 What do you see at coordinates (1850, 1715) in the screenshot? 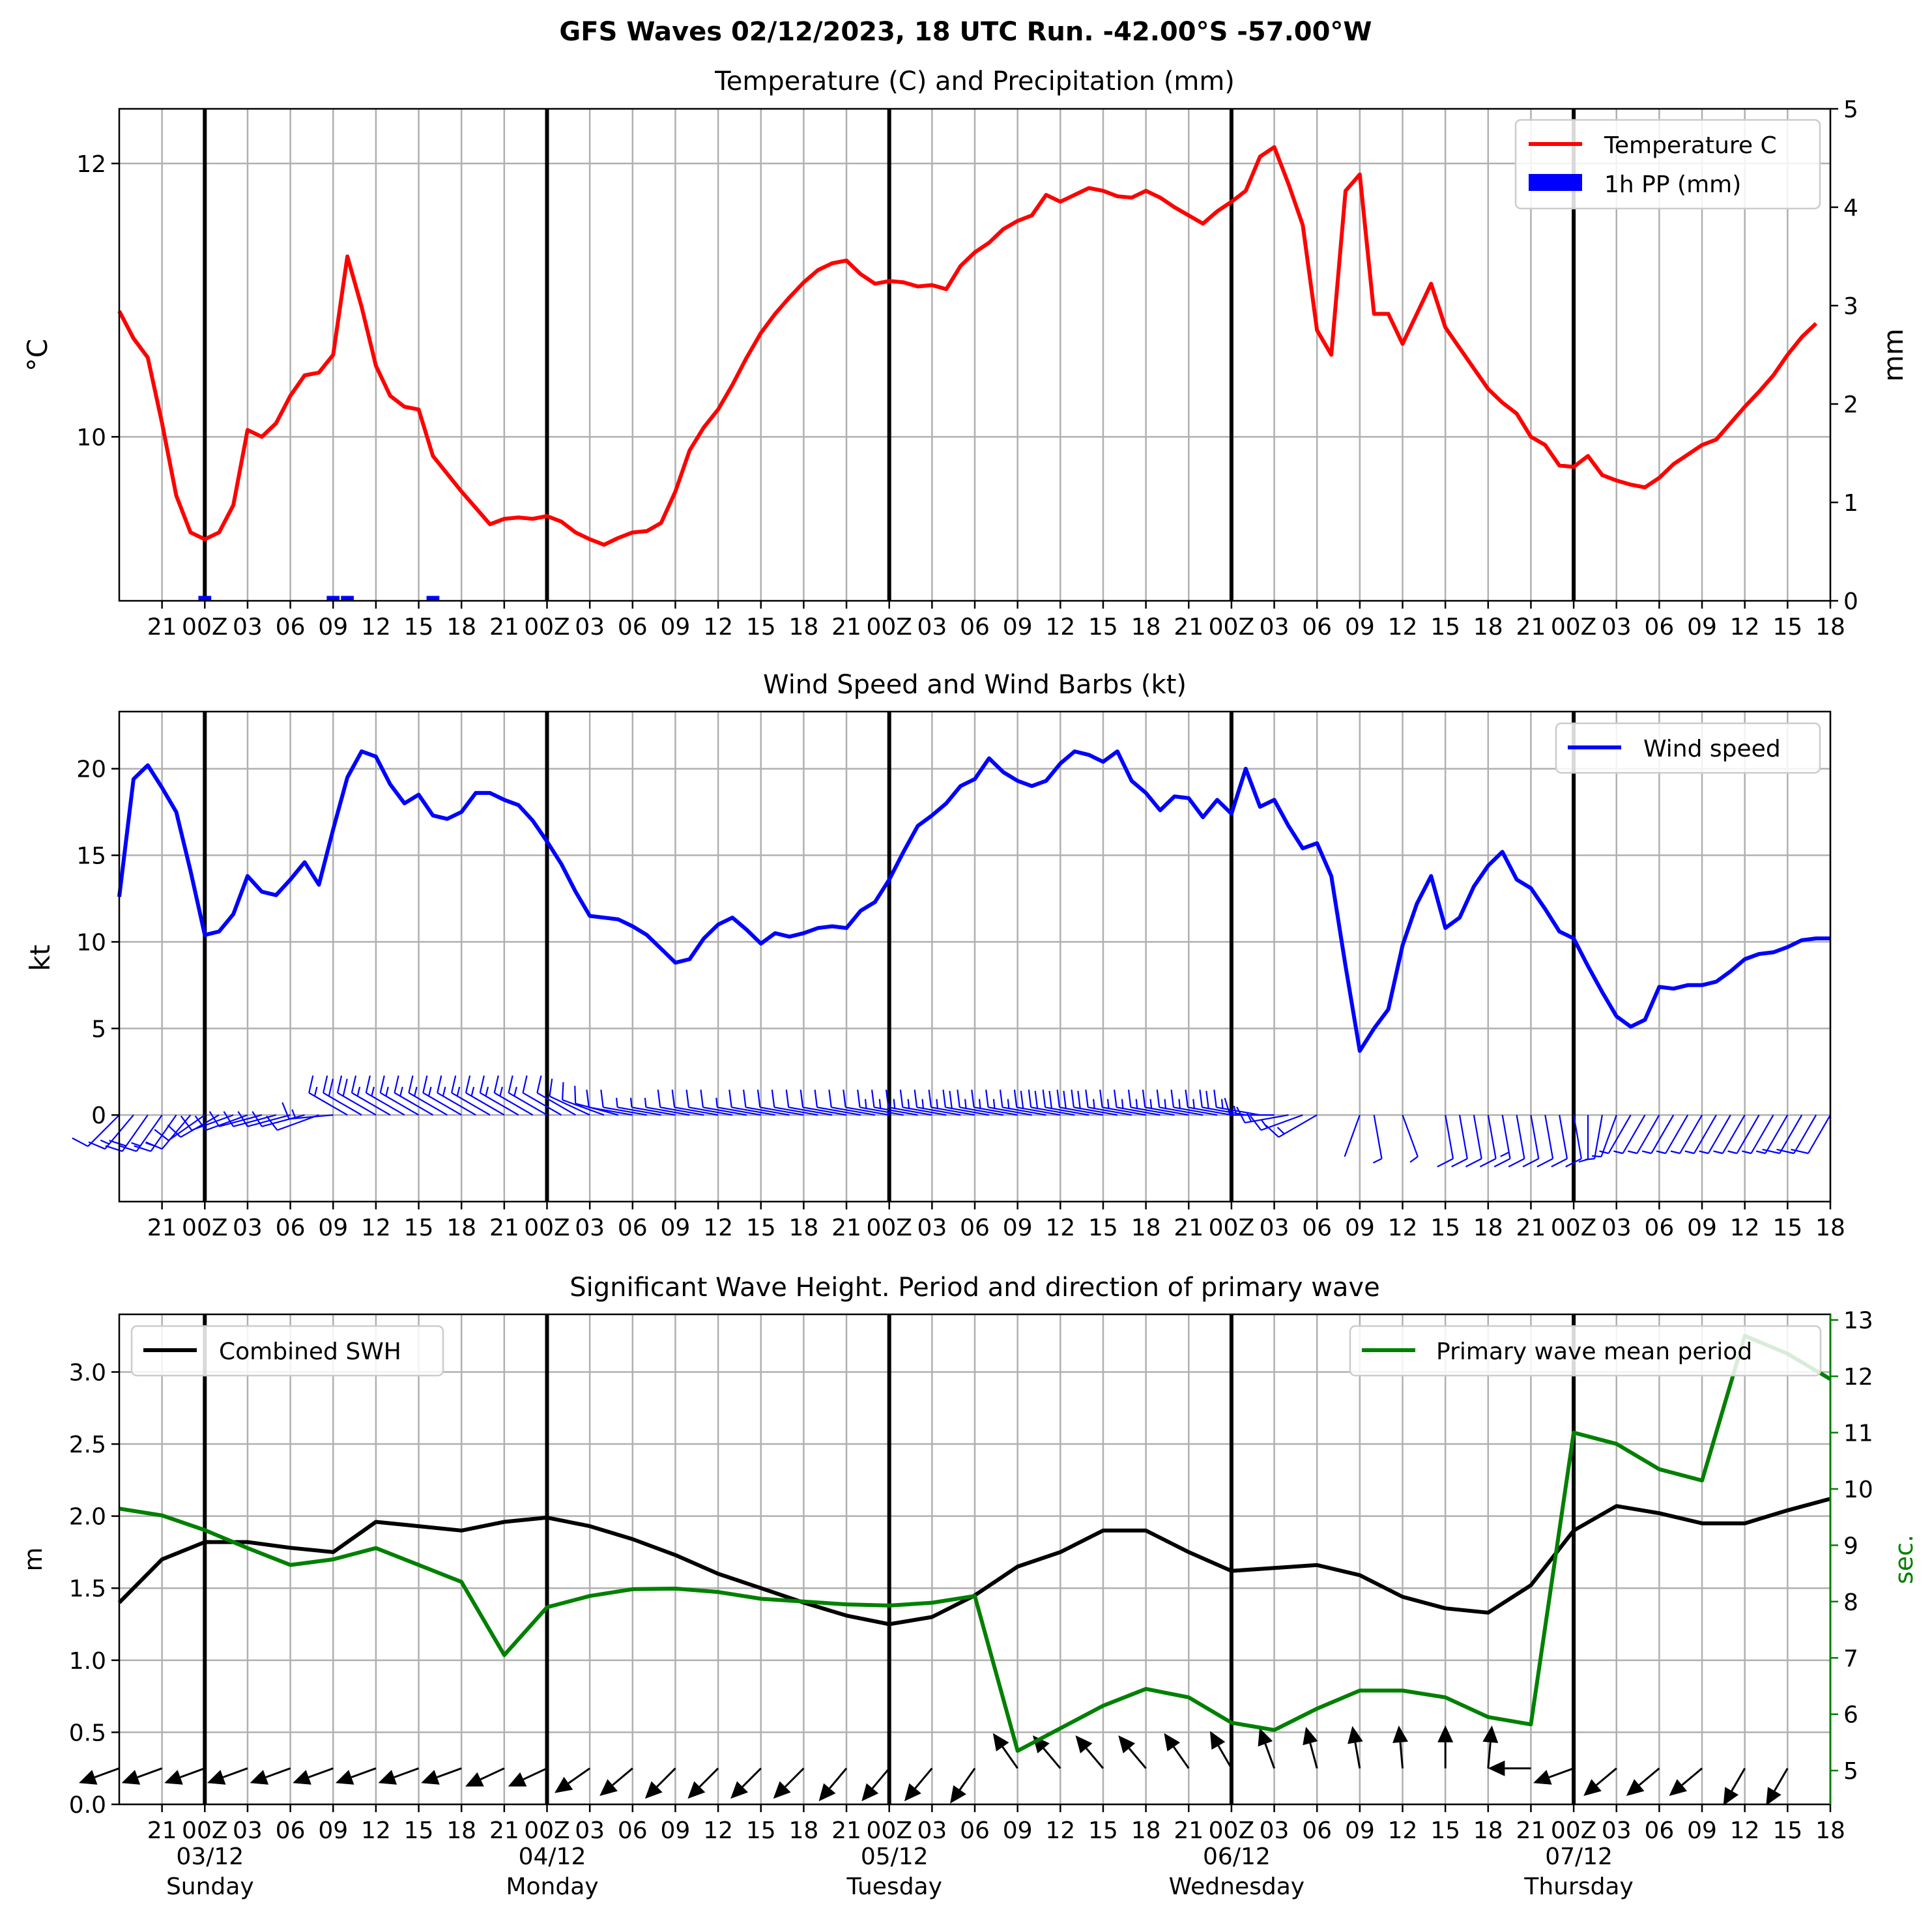
I see `y-tick-label-right: 6` at bounding box center [1850, 1715].